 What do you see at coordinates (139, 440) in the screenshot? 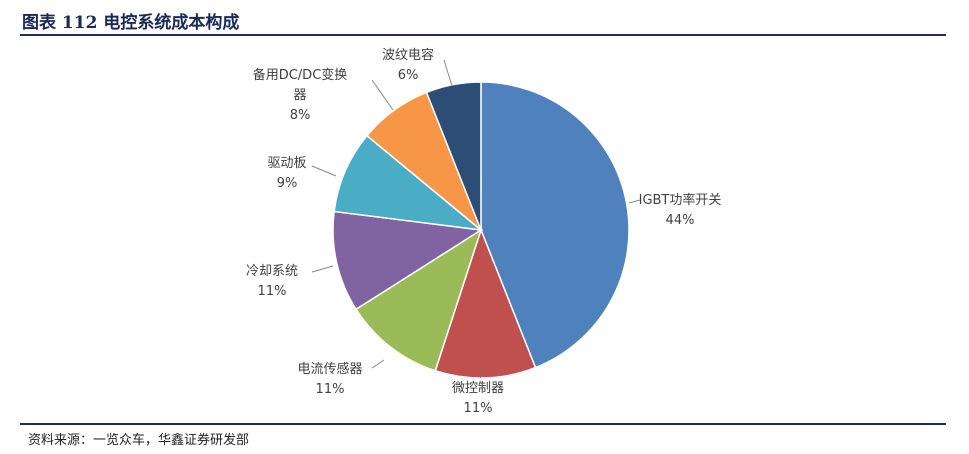
I see `source-note: 资料来源：一览众车，华鑫证券研发部` at bounding box center [139, 440].